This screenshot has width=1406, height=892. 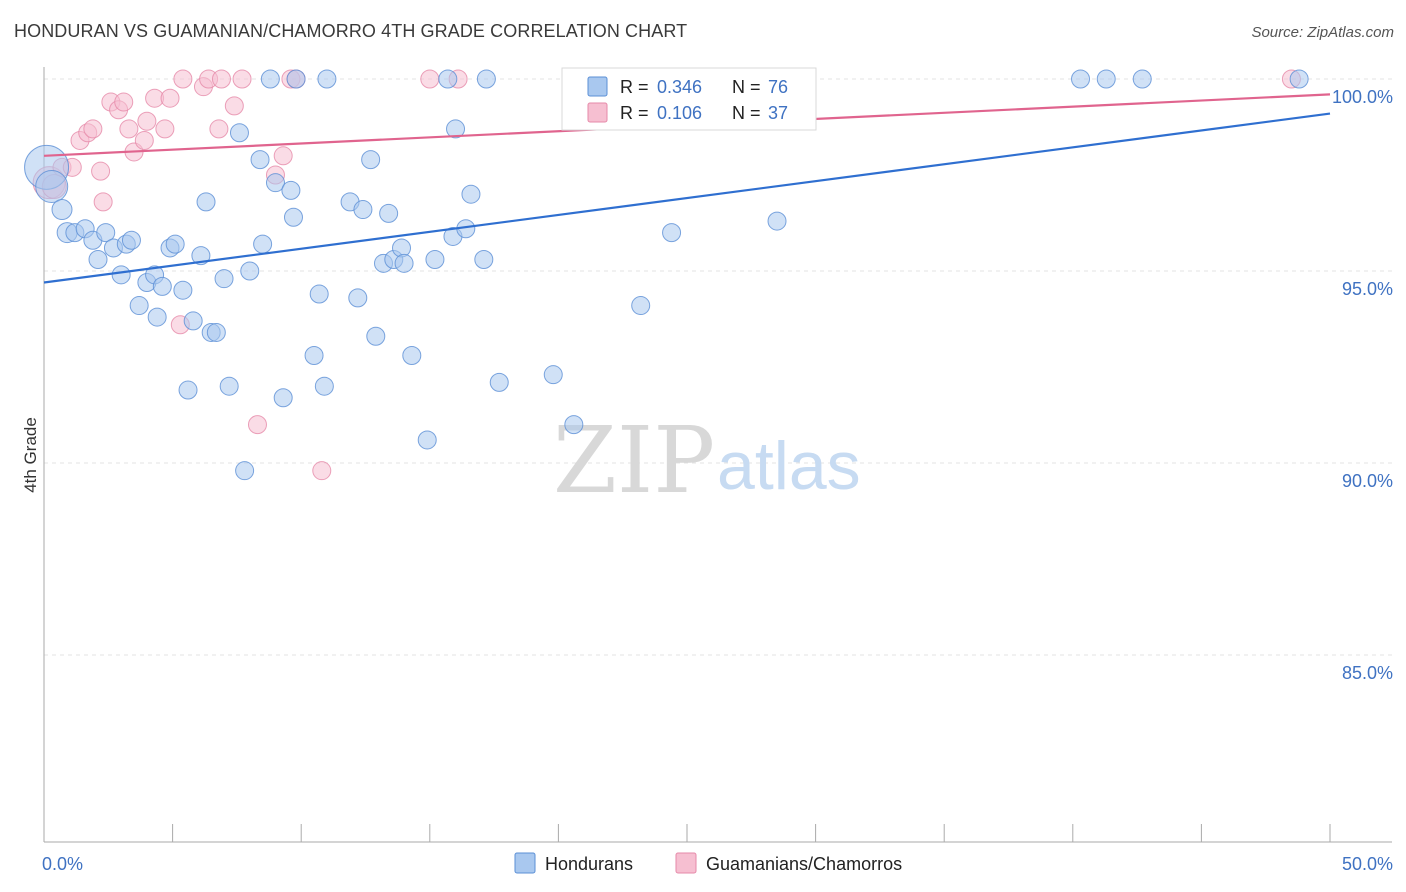 I want to click on stats-r-value: 0.346, so click(x=679, y=87).